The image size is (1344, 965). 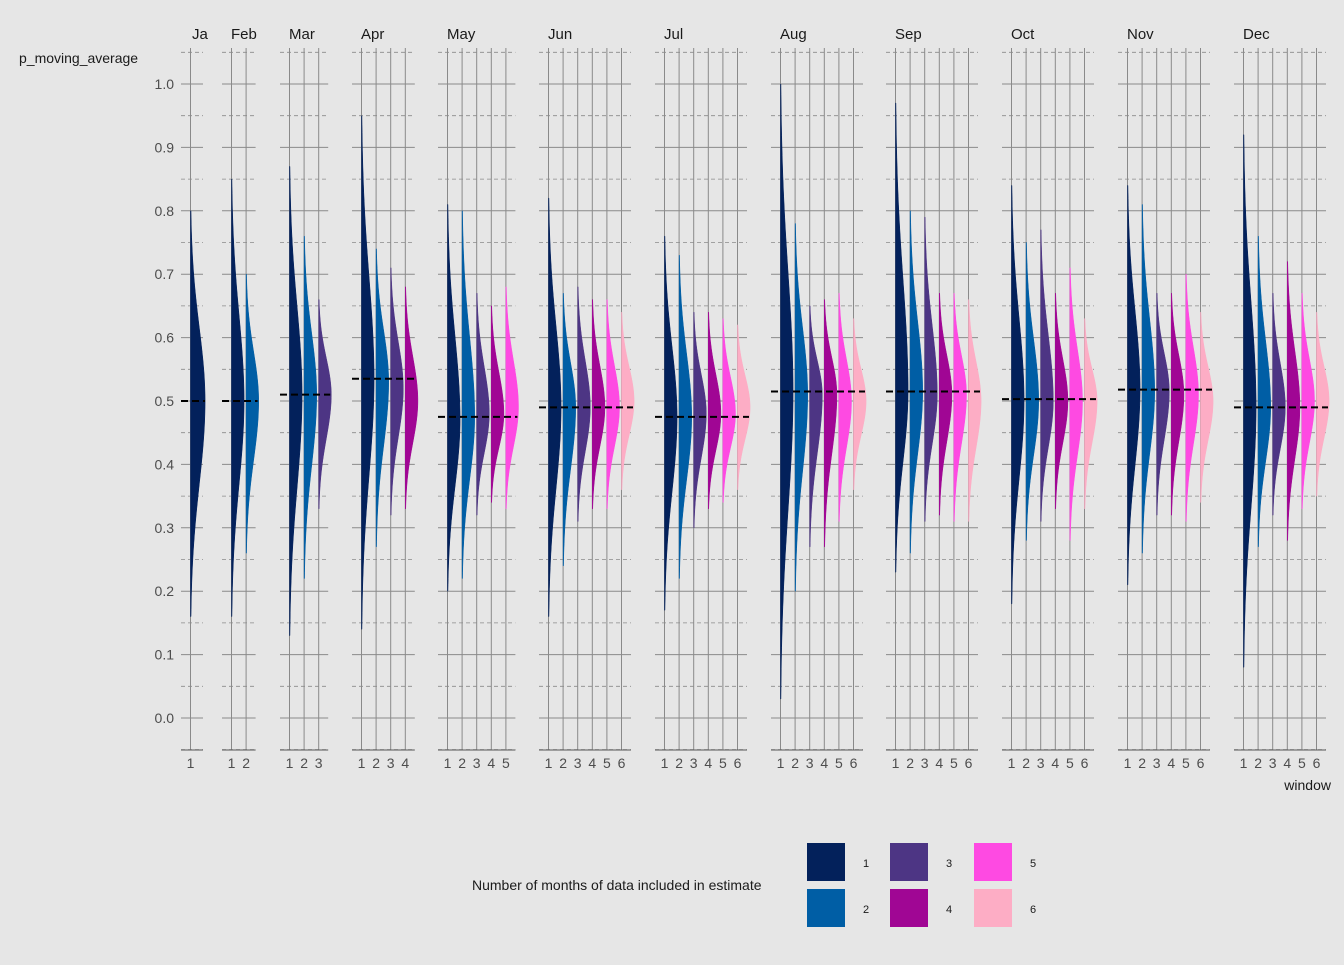 What do you see at coordinates (1033, 910) in the screenshot?
I see `legend-item-label: 6` at bounding box center [1033, 910].